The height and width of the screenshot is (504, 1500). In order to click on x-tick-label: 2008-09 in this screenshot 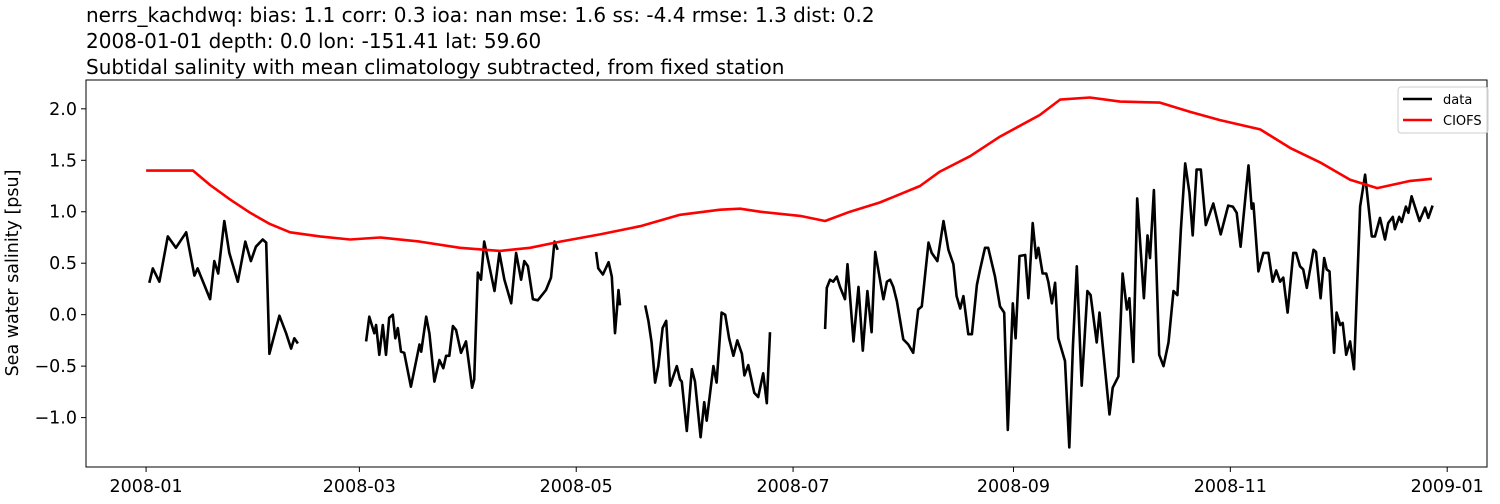, I will do `click(1013, 487)`.